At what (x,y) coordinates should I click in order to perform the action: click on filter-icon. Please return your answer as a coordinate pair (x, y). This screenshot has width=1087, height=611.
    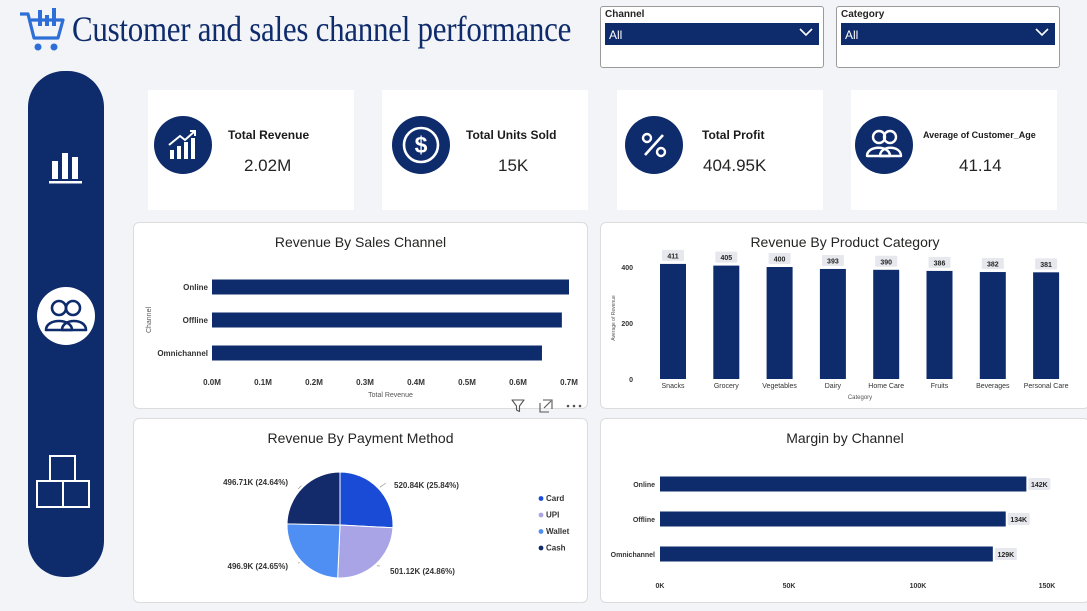
    Looking at the image, I should click on (518, 406).